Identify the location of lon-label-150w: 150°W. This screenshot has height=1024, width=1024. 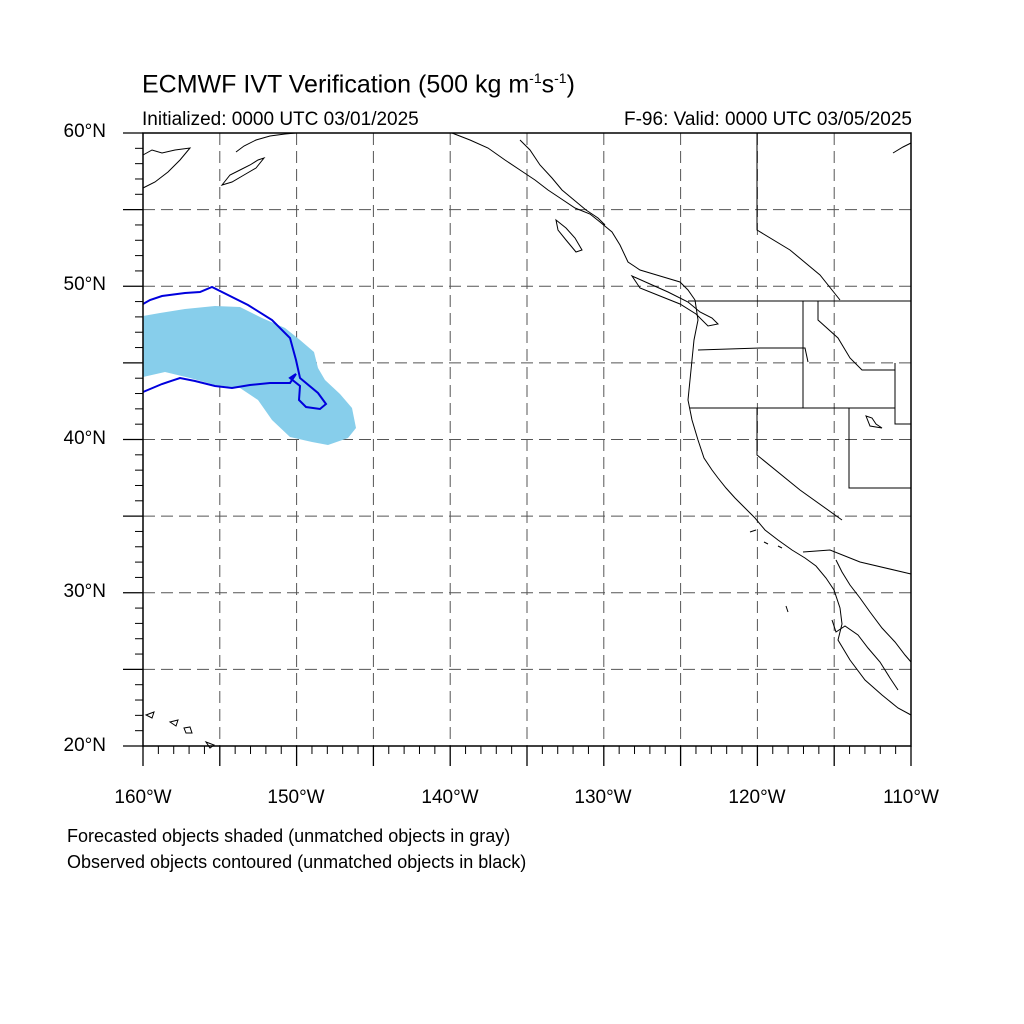
(296, 797).